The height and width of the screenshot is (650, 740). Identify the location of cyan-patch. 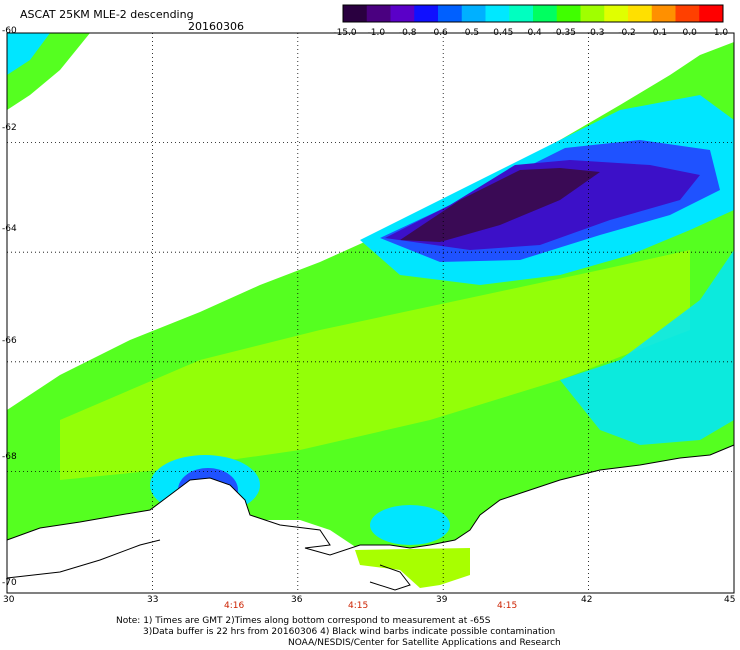
(410, 525).